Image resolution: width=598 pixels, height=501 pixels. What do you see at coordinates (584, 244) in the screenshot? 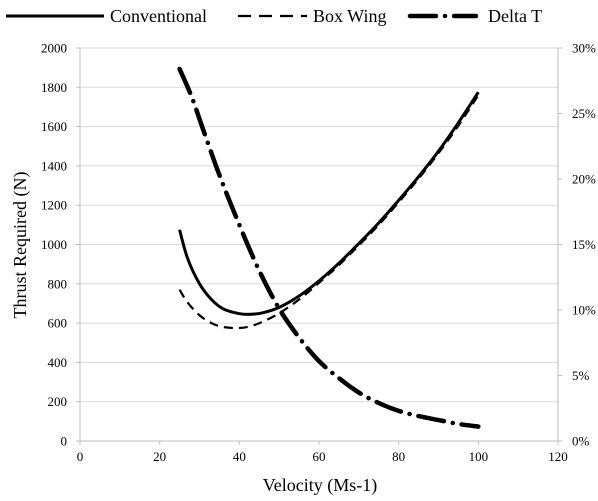
I see `y2-tick-label: 15%` at bounding box center [584, 244].